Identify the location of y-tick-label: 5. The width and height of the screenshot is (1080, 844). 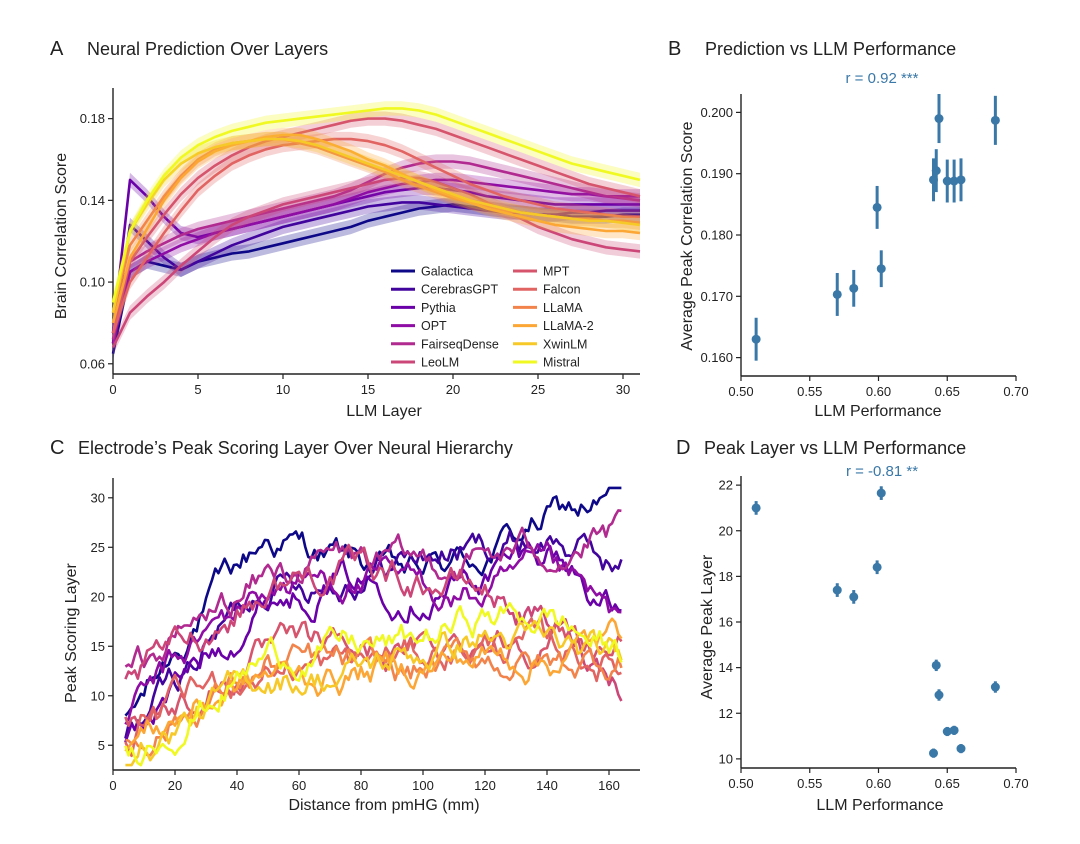
(101, 745).